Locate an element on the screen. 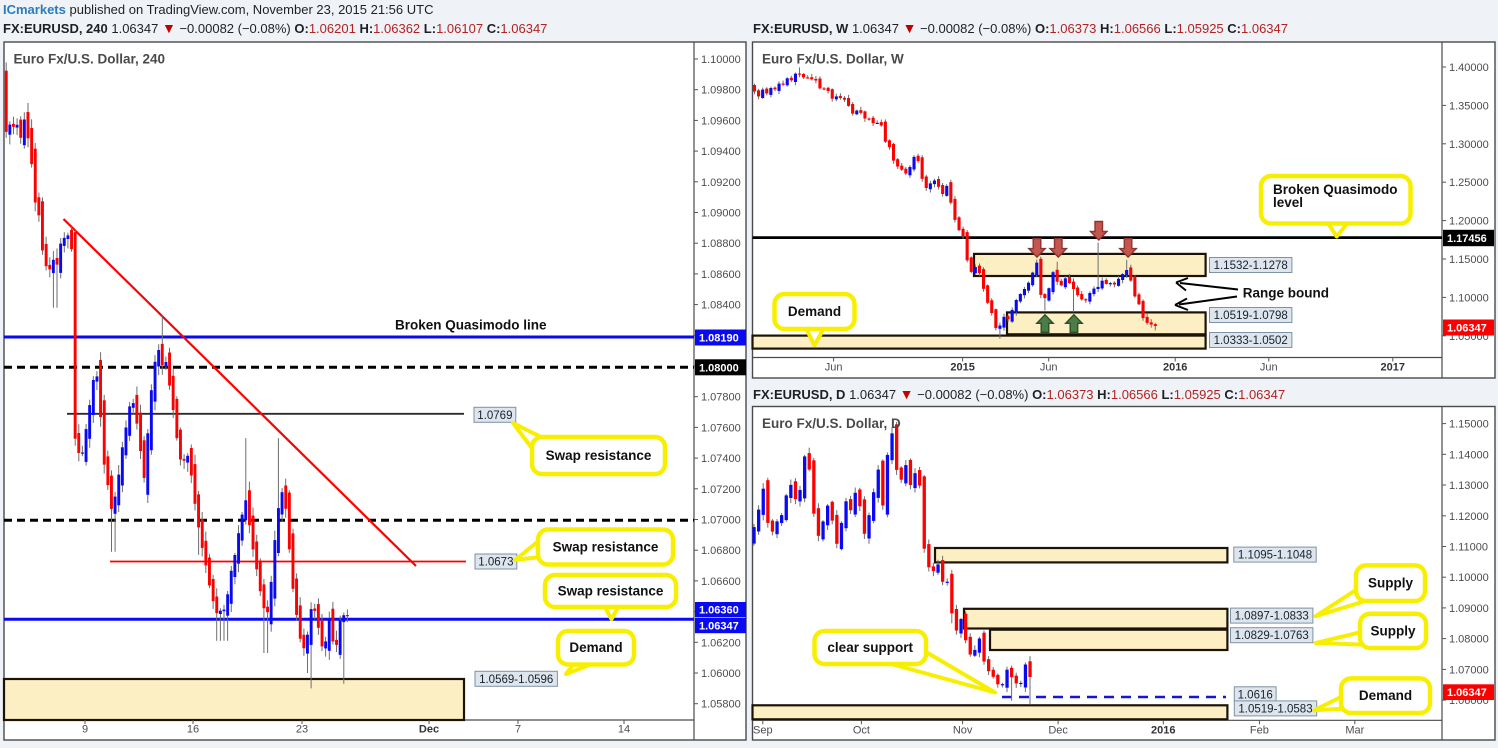 Image resolution: width=1498 pixels, height=748 pixels. svg-text: 1.0673 is located at coordinates (495, 563).